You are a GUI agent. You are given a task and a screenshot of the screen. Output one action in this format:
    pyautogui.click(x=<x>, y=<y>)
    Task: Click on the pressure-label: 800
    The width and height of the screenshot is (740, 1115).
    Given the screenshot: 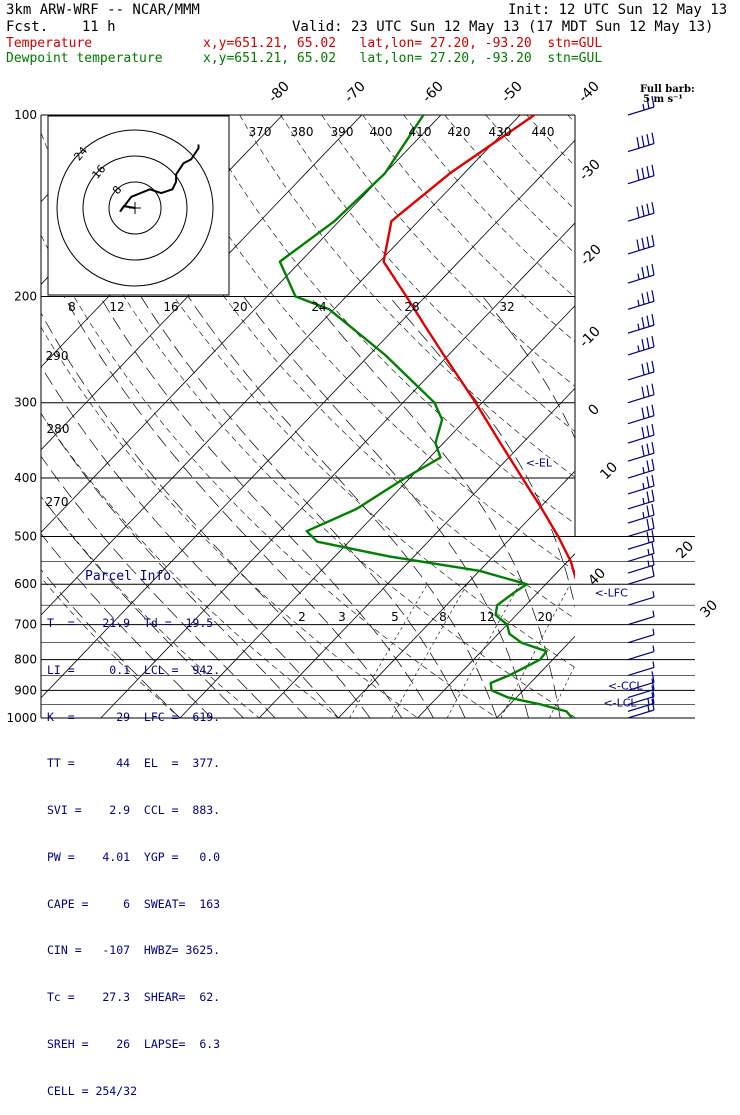 What is the action you would take?
    pyautogui.click(x=25, y=660)
    